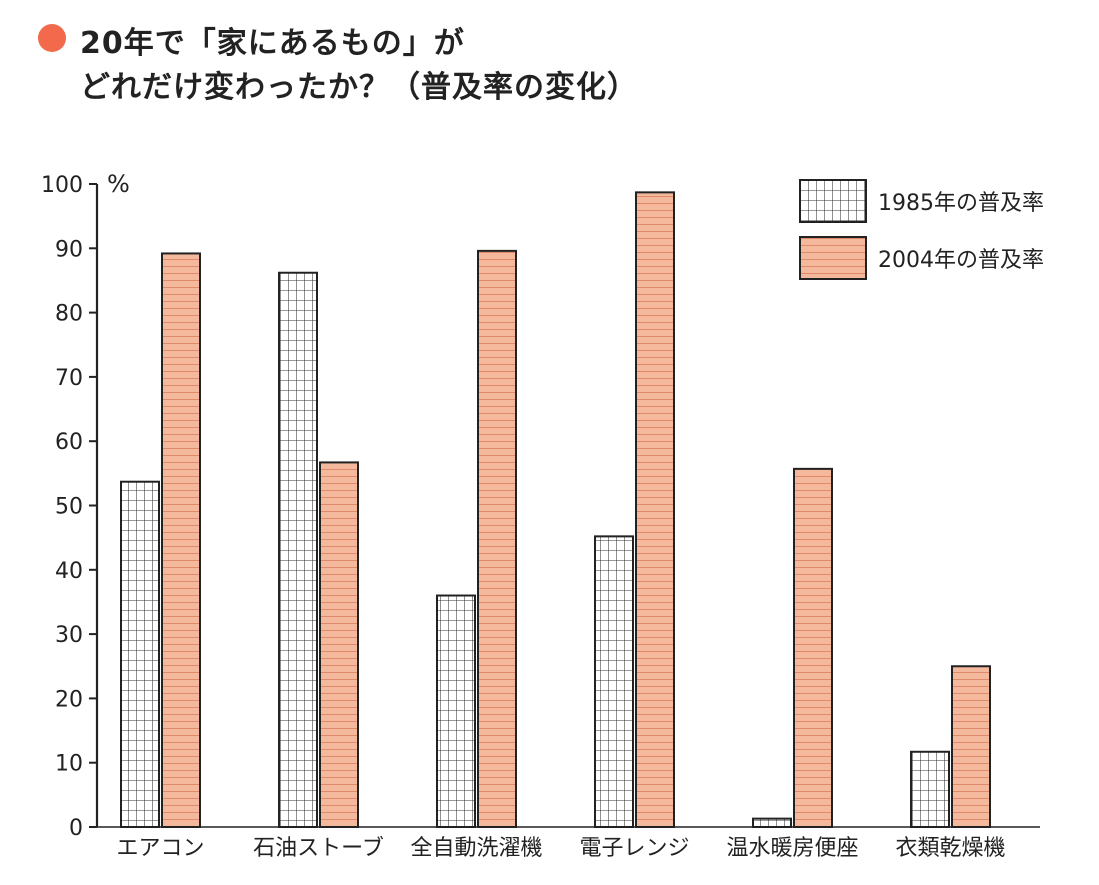  What do you see at coordinates (318, 848) in the screenshot?
I see `x-category-label: 石油ストーブ` at bounding box center [318, 848].